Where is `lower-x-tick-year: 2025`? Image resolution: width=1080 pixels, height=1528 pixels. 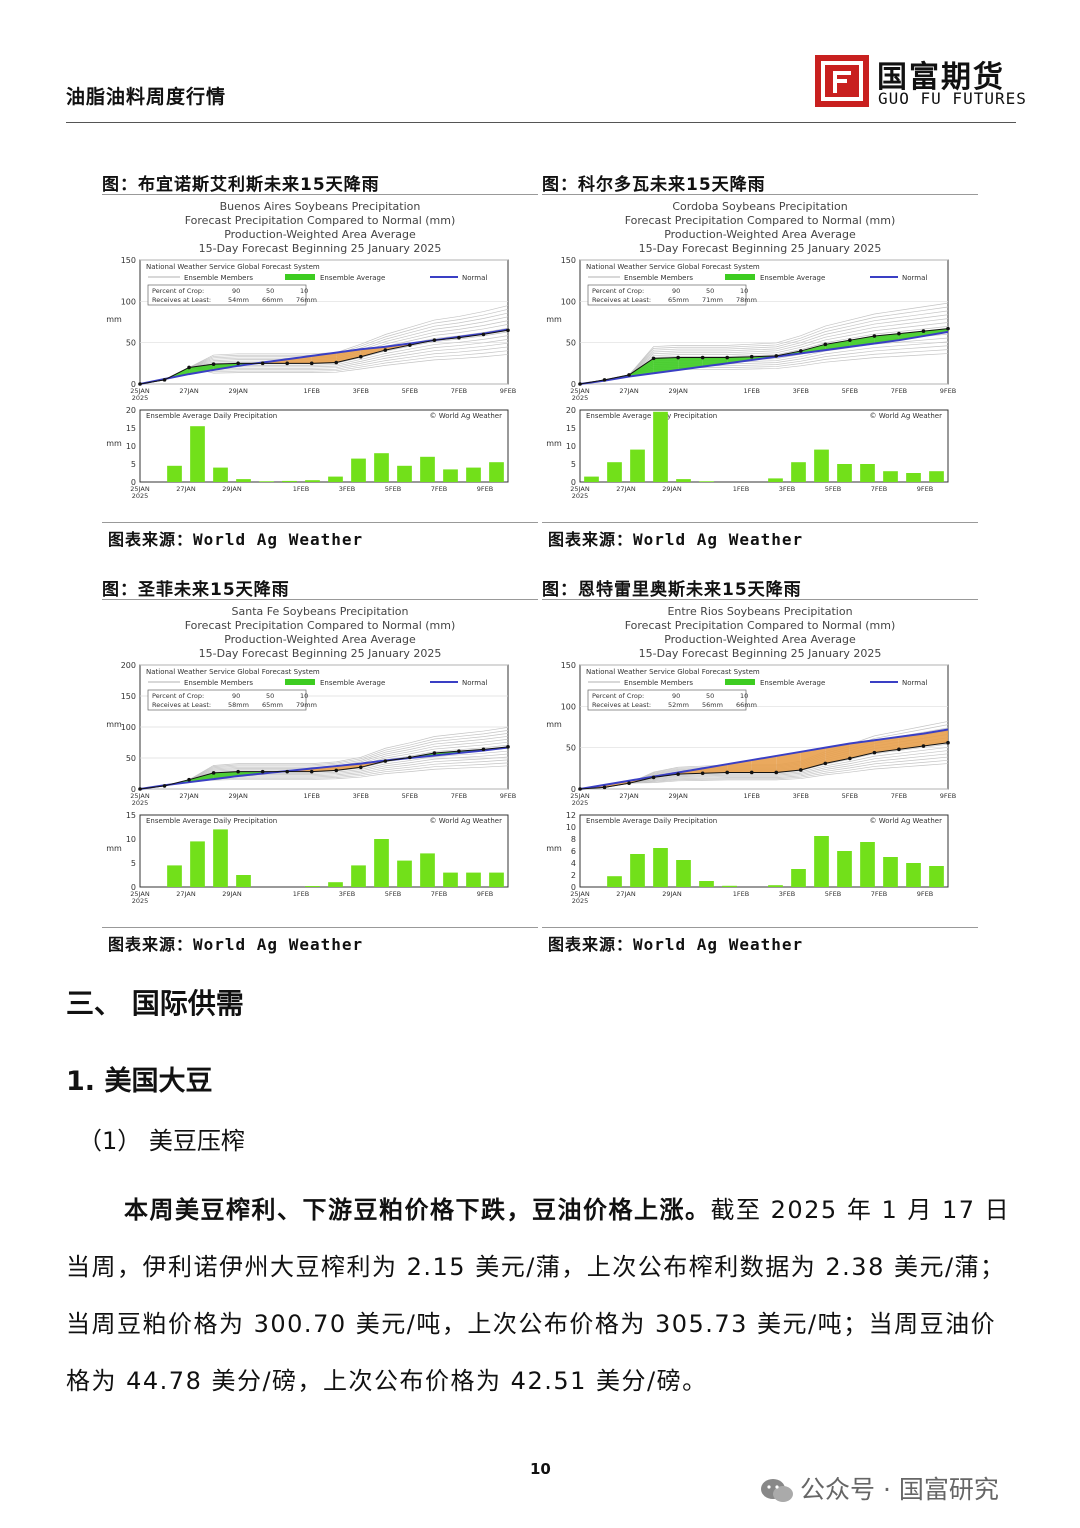 lower-x-tick-year: 2025 is located at coordinates (580, 496).